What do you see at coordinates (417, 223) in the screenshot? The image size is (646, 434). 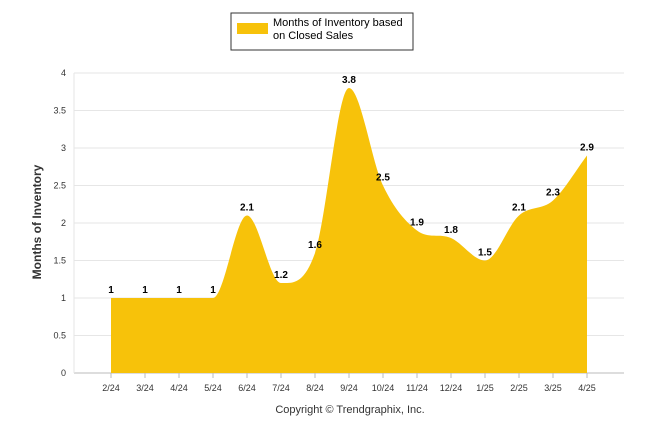 I see `data-label: 1.9` at bounding box center [417, 223].